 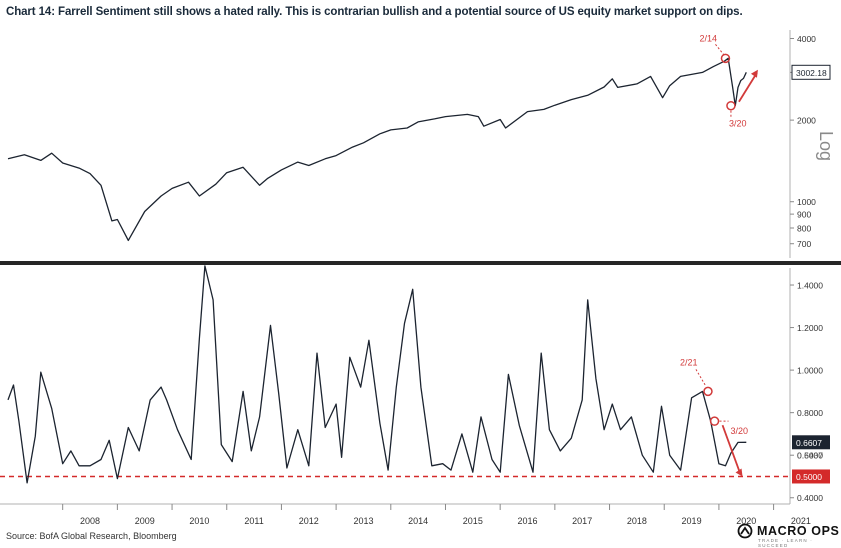 What do you see at coordinates (786, 543) in the screenshot?
I see `brand-tagline: TRADE · LEARN · SUCCEED` at bounding box center [786, 543].